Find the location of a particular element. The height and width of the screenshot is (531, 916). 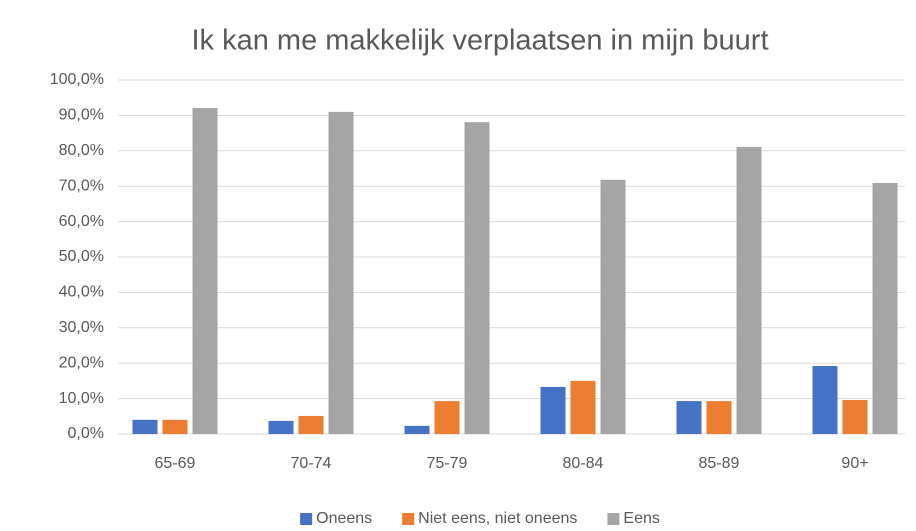

y-tick-label: 80,0% is located at coordinates (81, 150).